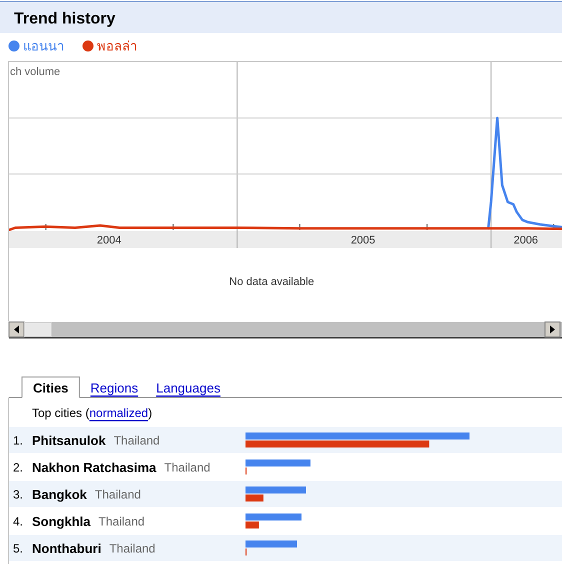 This screenshot has width=562, height=564. I want to click on y-tick-label: 4. Songkhla Thailand, so click(79, 521).